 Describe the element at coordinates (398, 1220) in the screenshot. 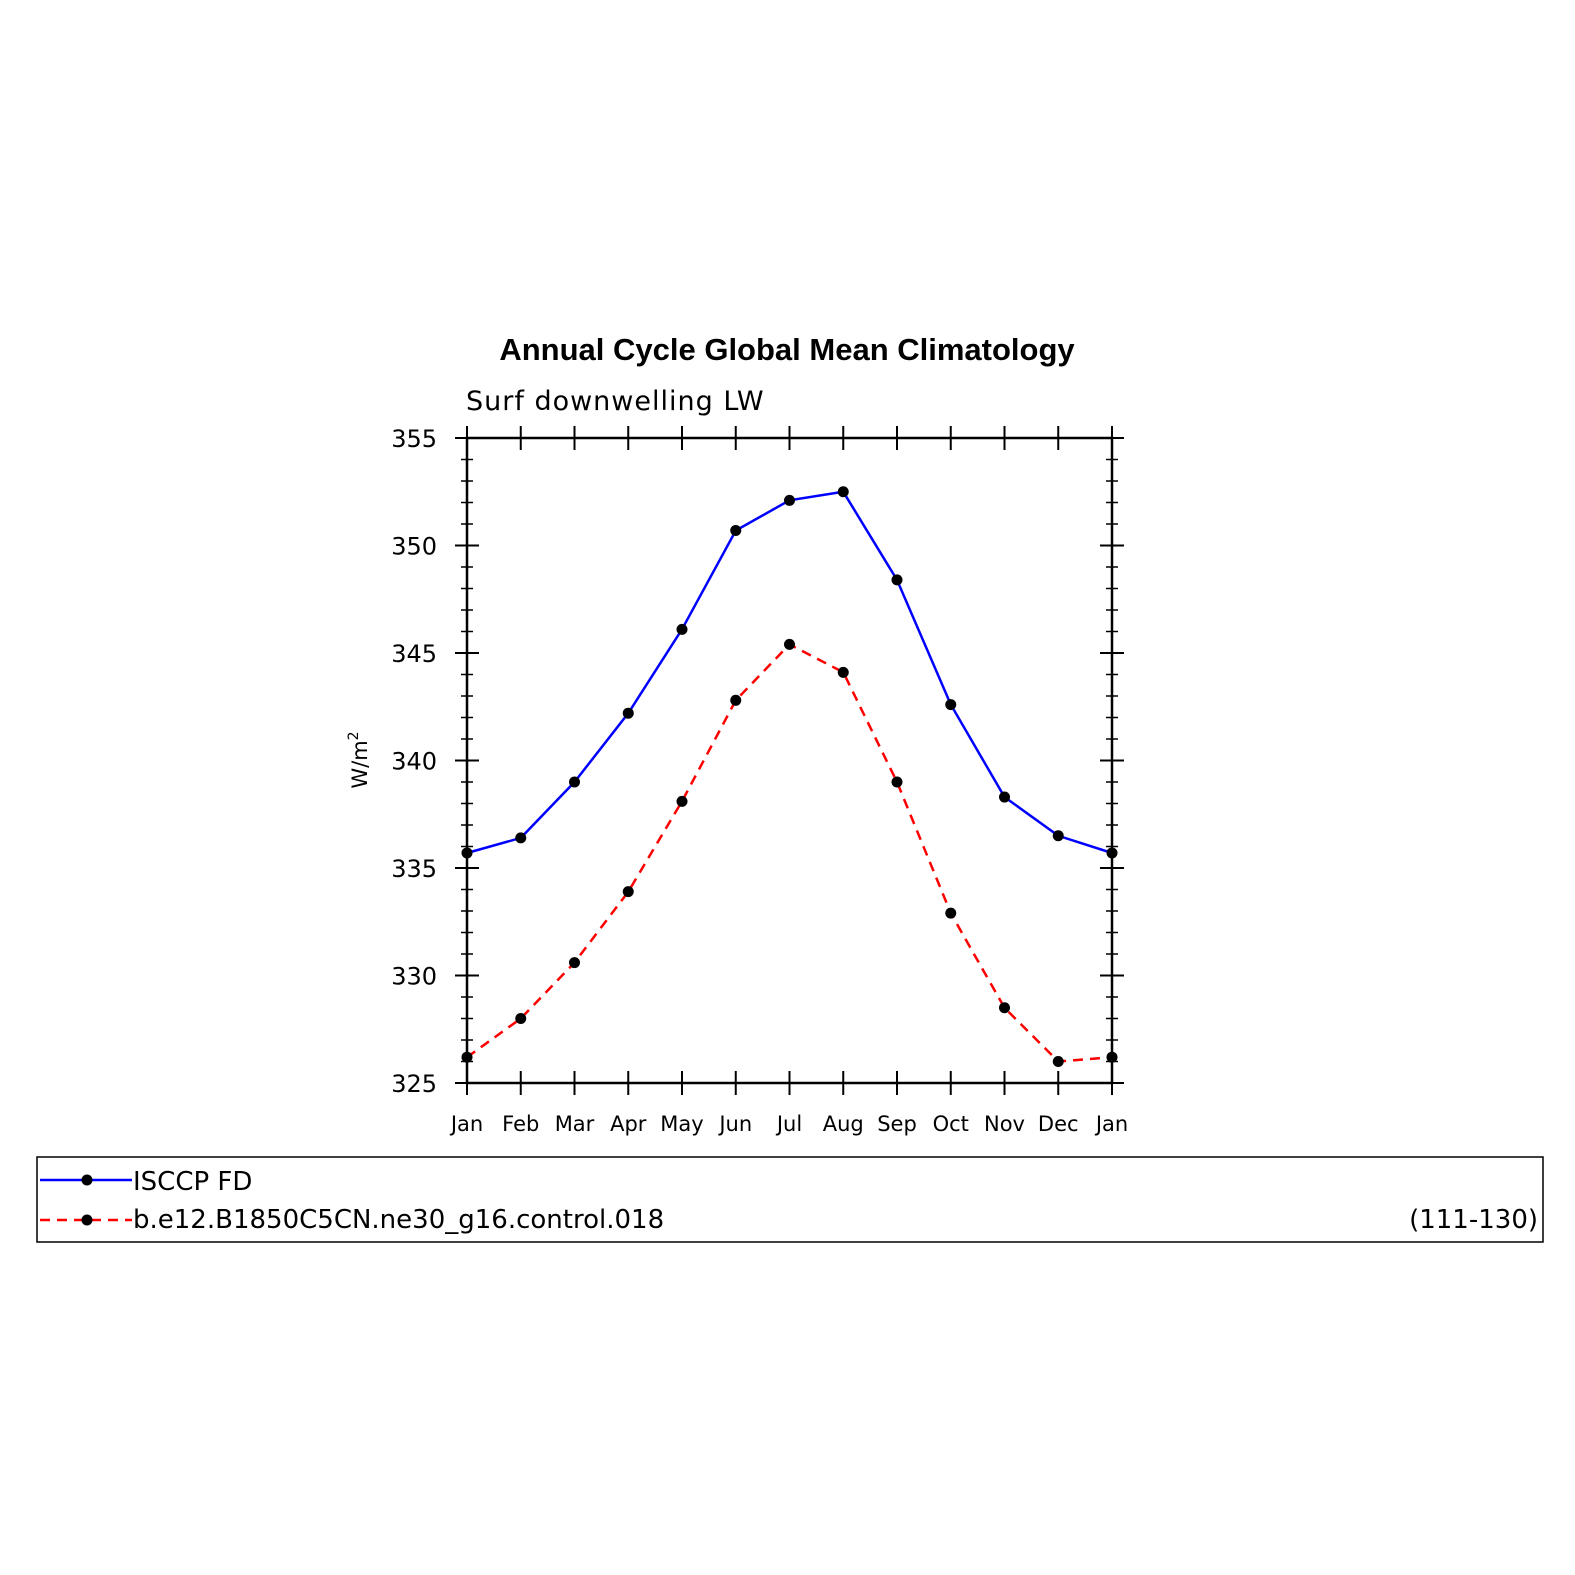

I see `legend-entry-model: b.e12.B1850C5CN.ne30_g16.control.018` at that location.